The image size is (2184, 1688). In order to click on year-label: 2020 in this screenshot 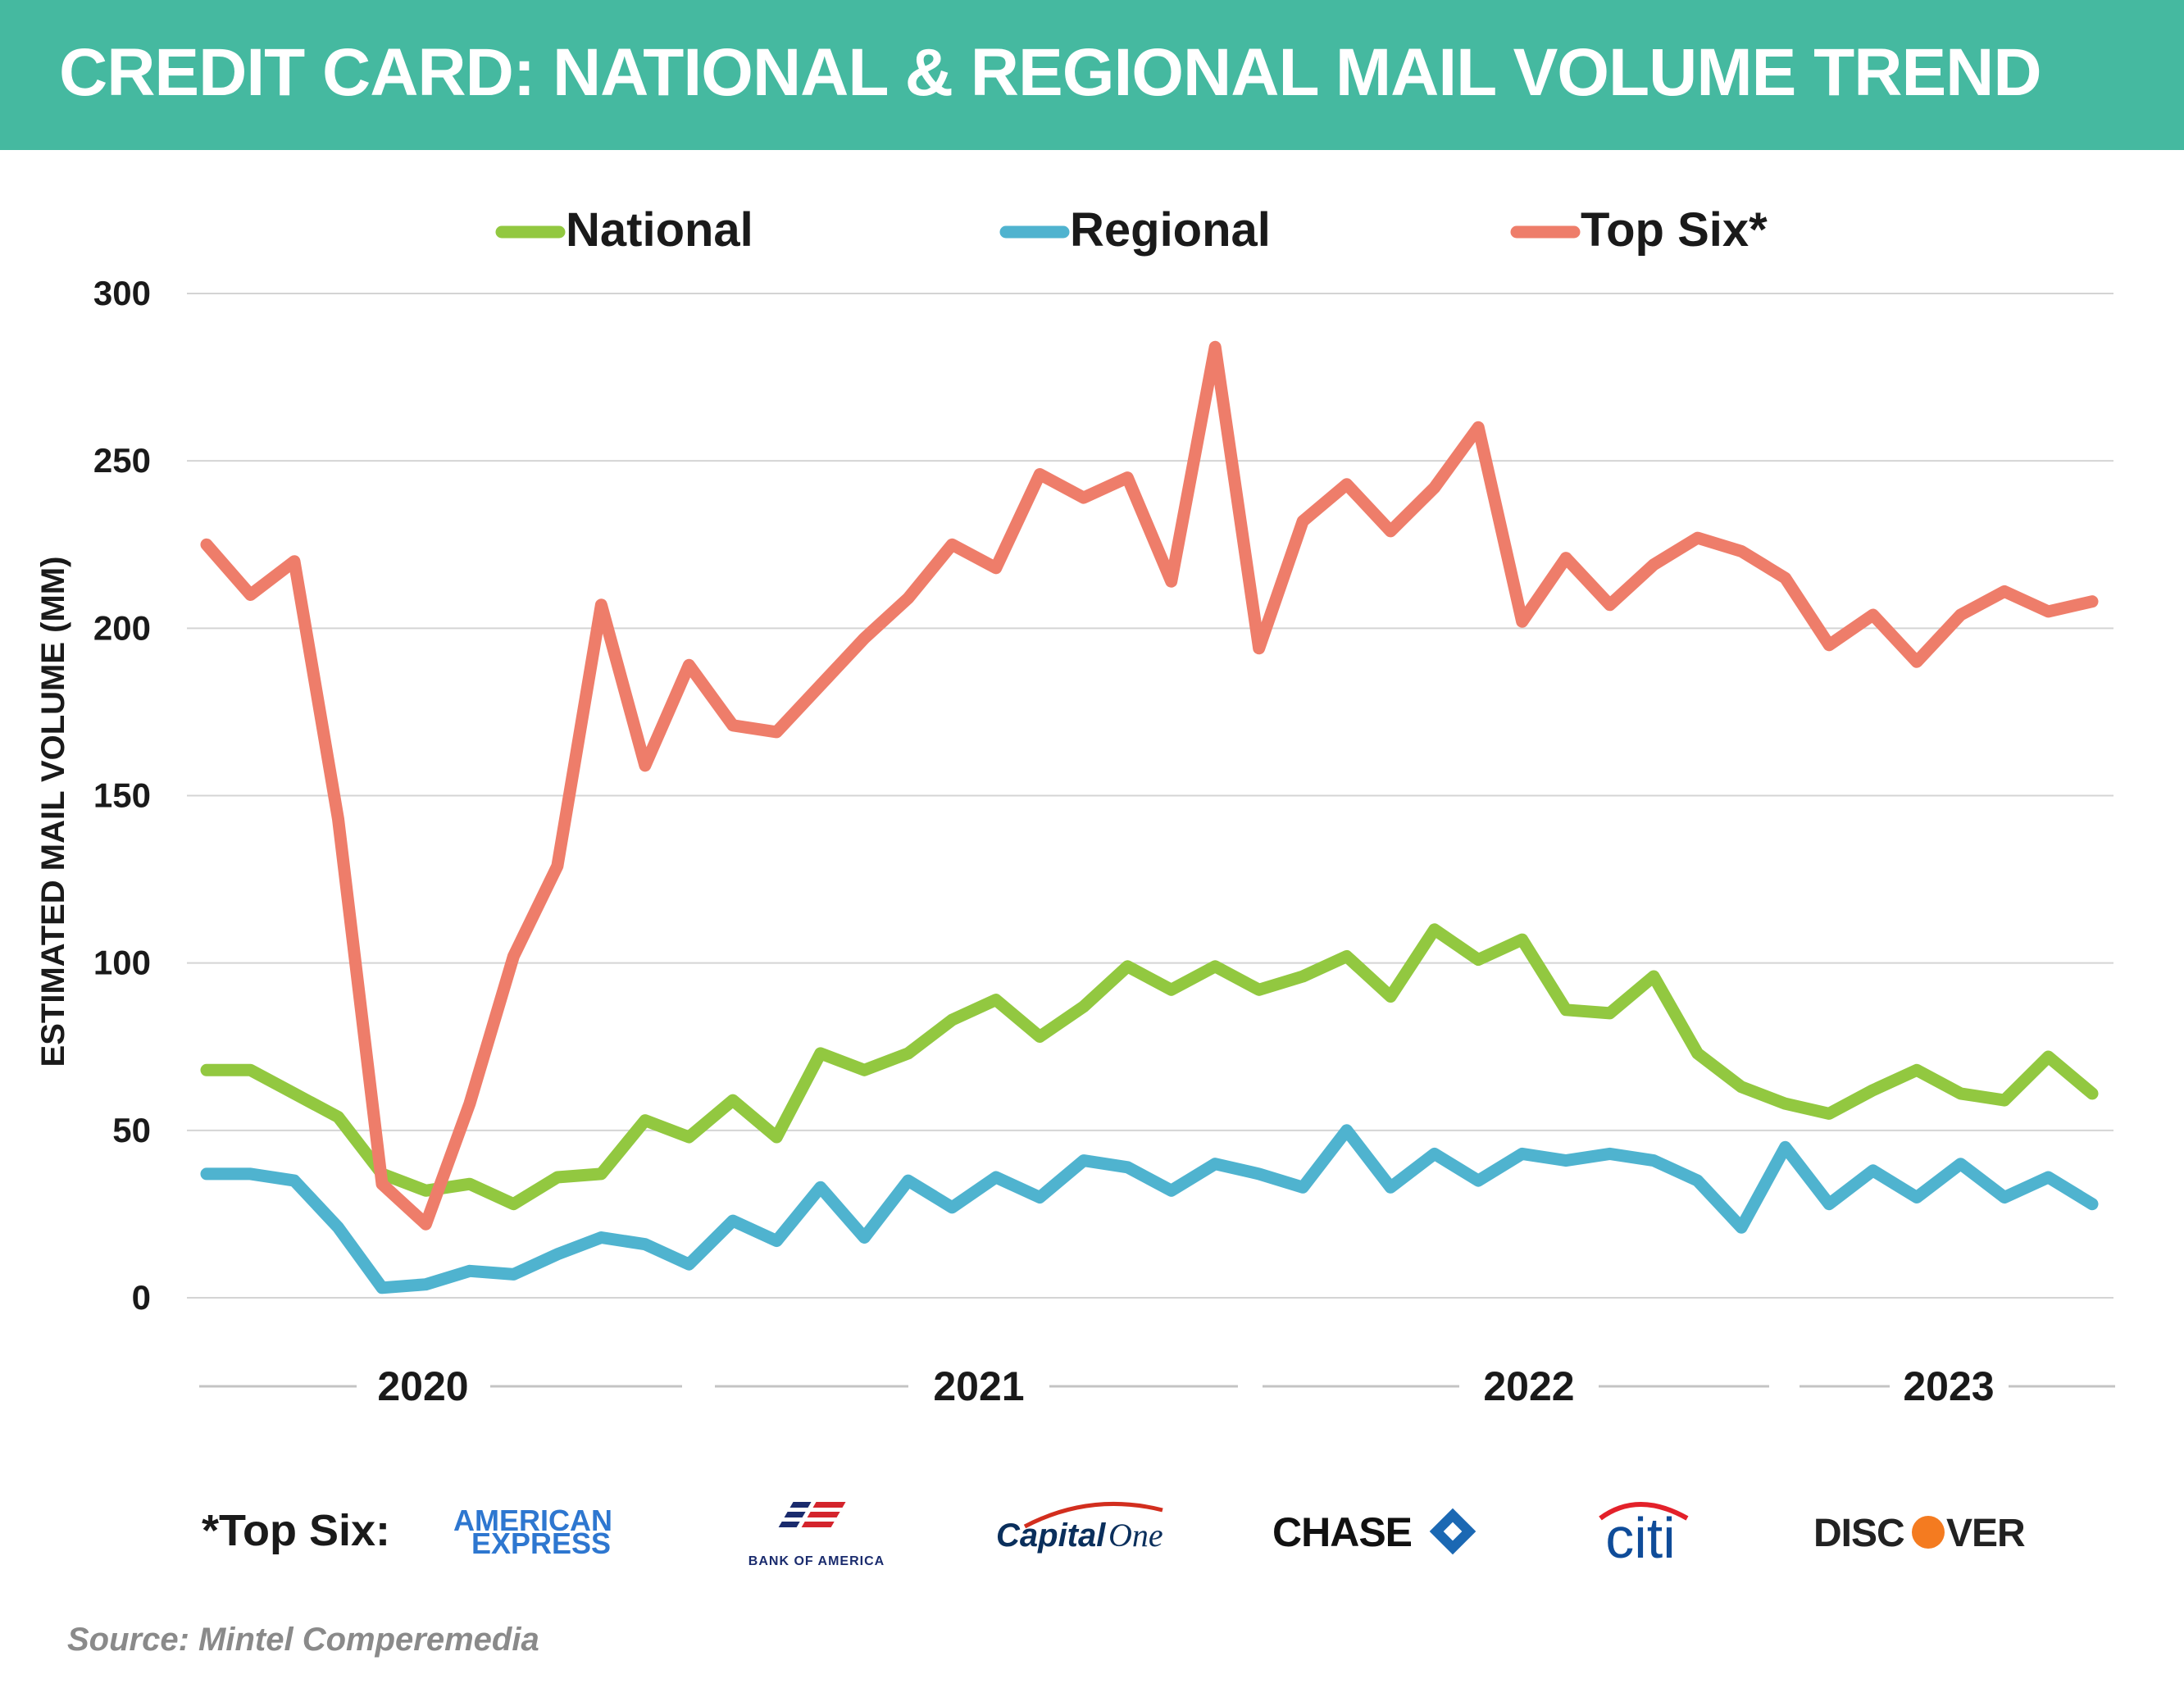, I will do `click(422, 1386)`.